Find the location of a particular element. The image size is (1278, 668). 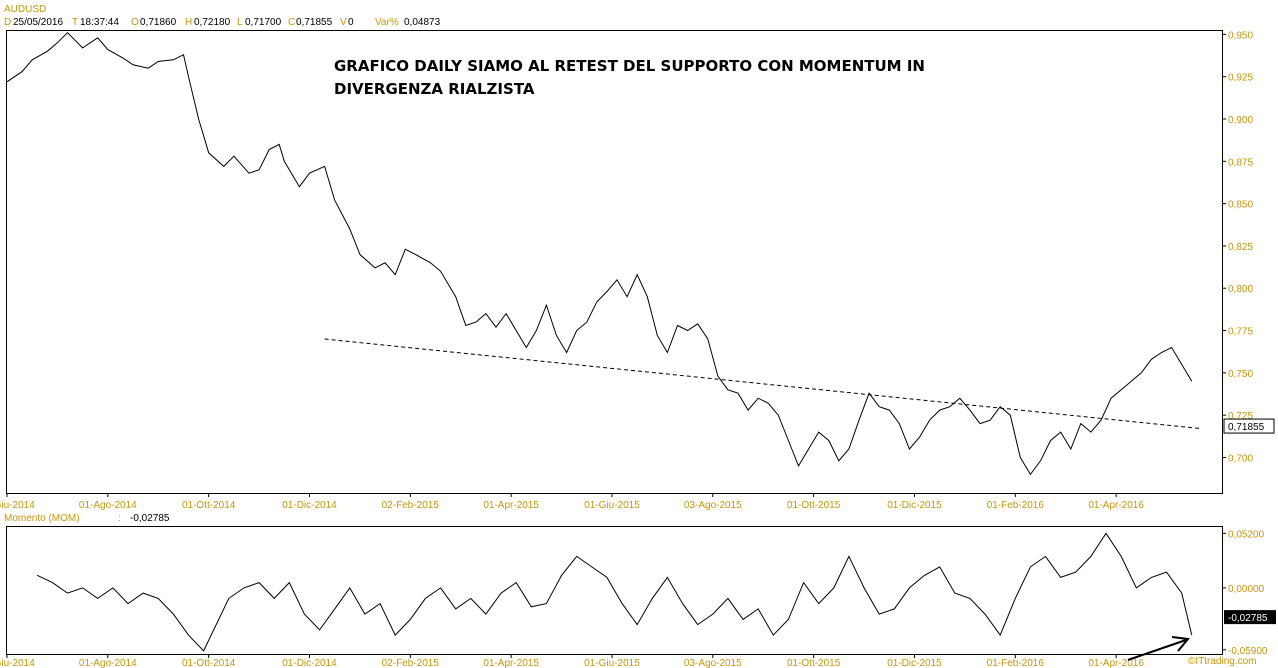

mom-x-tick-label: 03-Ago-2015 is located at coordinates (713, 663).